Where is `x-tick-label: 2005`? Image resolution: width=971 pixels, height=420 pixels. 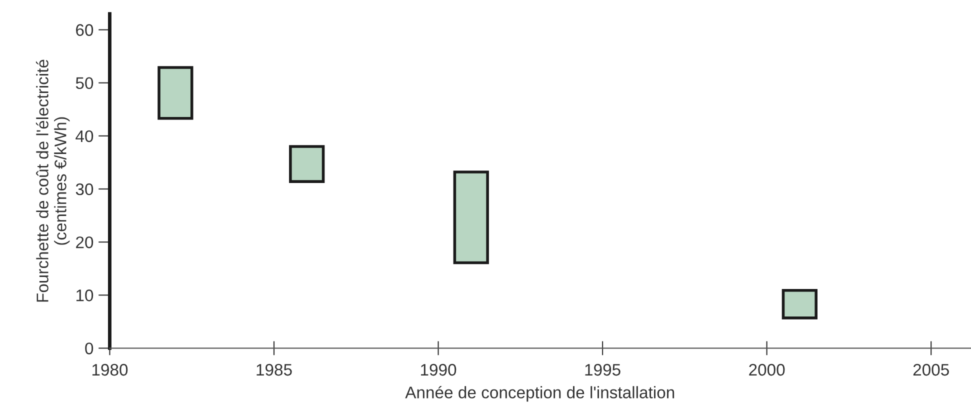
x-tick-label: 2005 is located at coordinates (931, 370).